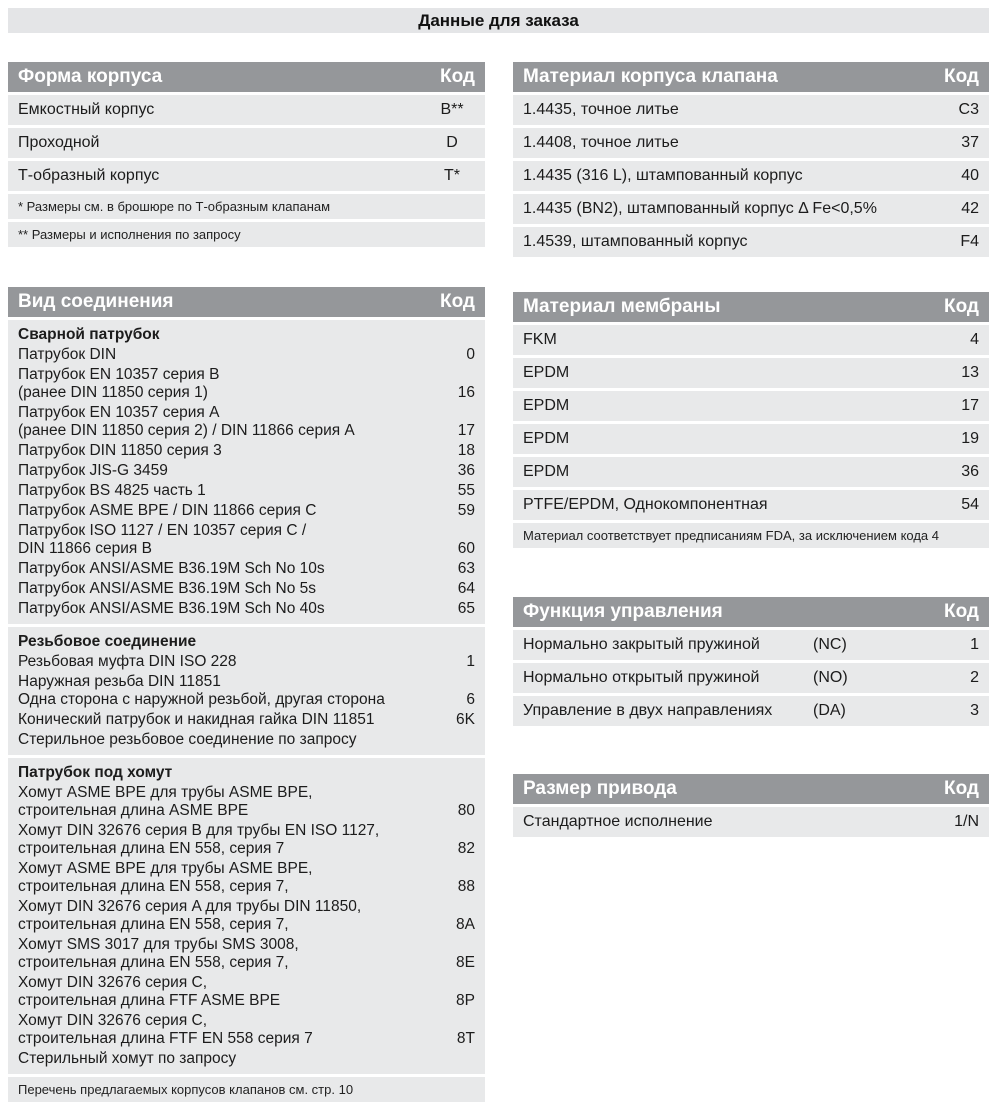  I want to click on row-code: 1/N, so click(966, 821).